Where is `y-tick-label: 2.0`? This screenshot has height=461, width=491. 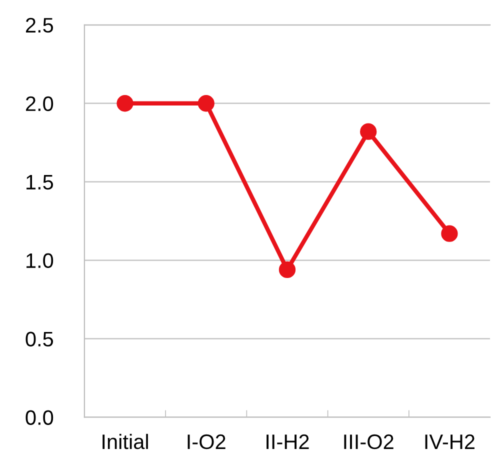 y-tick-label: 2.0 is located at coordinates (40, 104).